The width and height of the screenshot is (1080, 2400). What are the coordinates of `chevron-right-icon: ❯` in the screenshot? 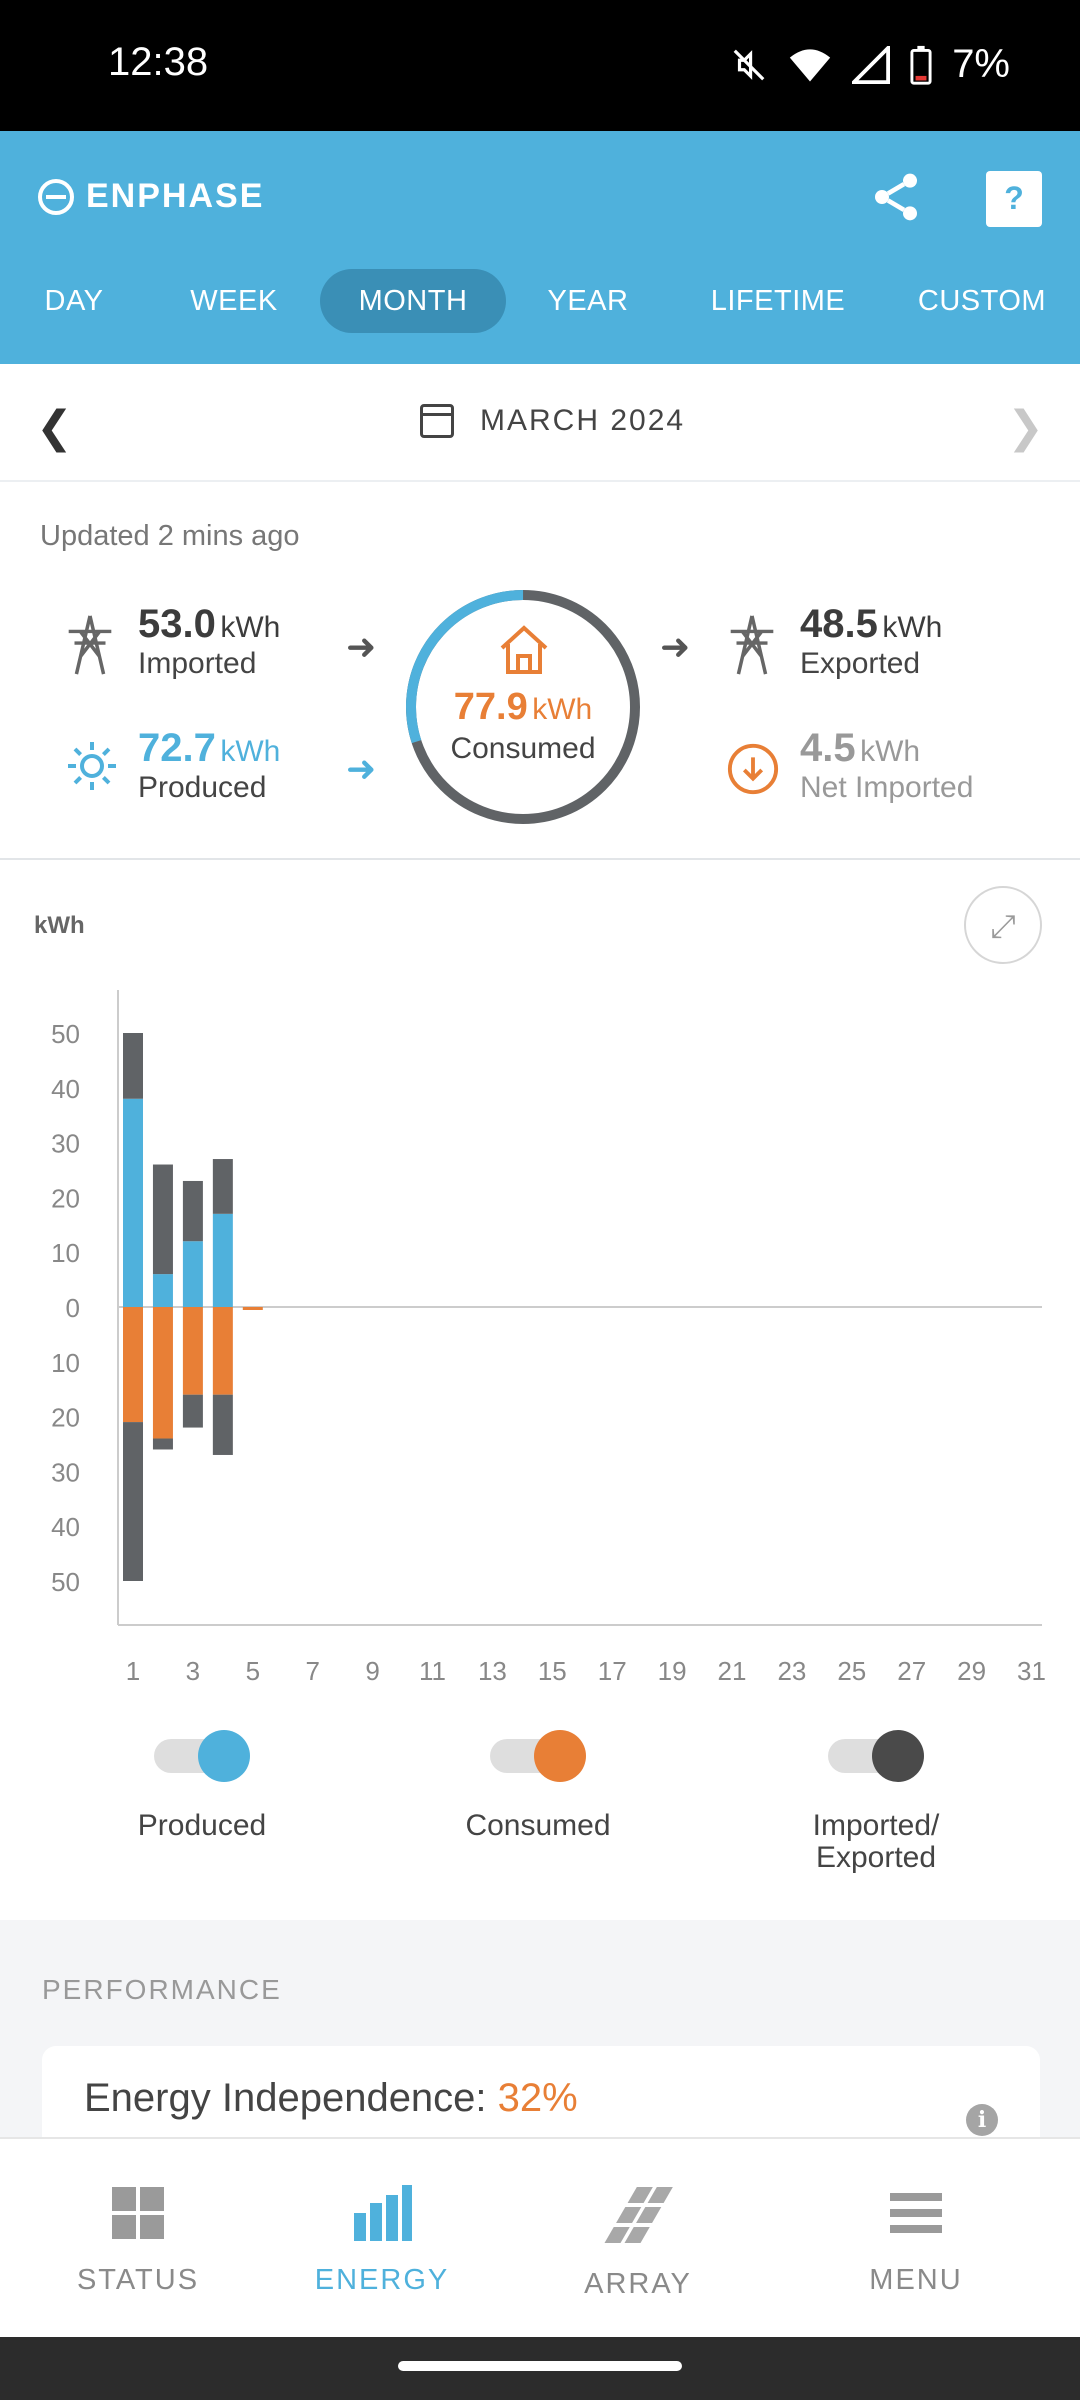 It's located at (1025, 427).